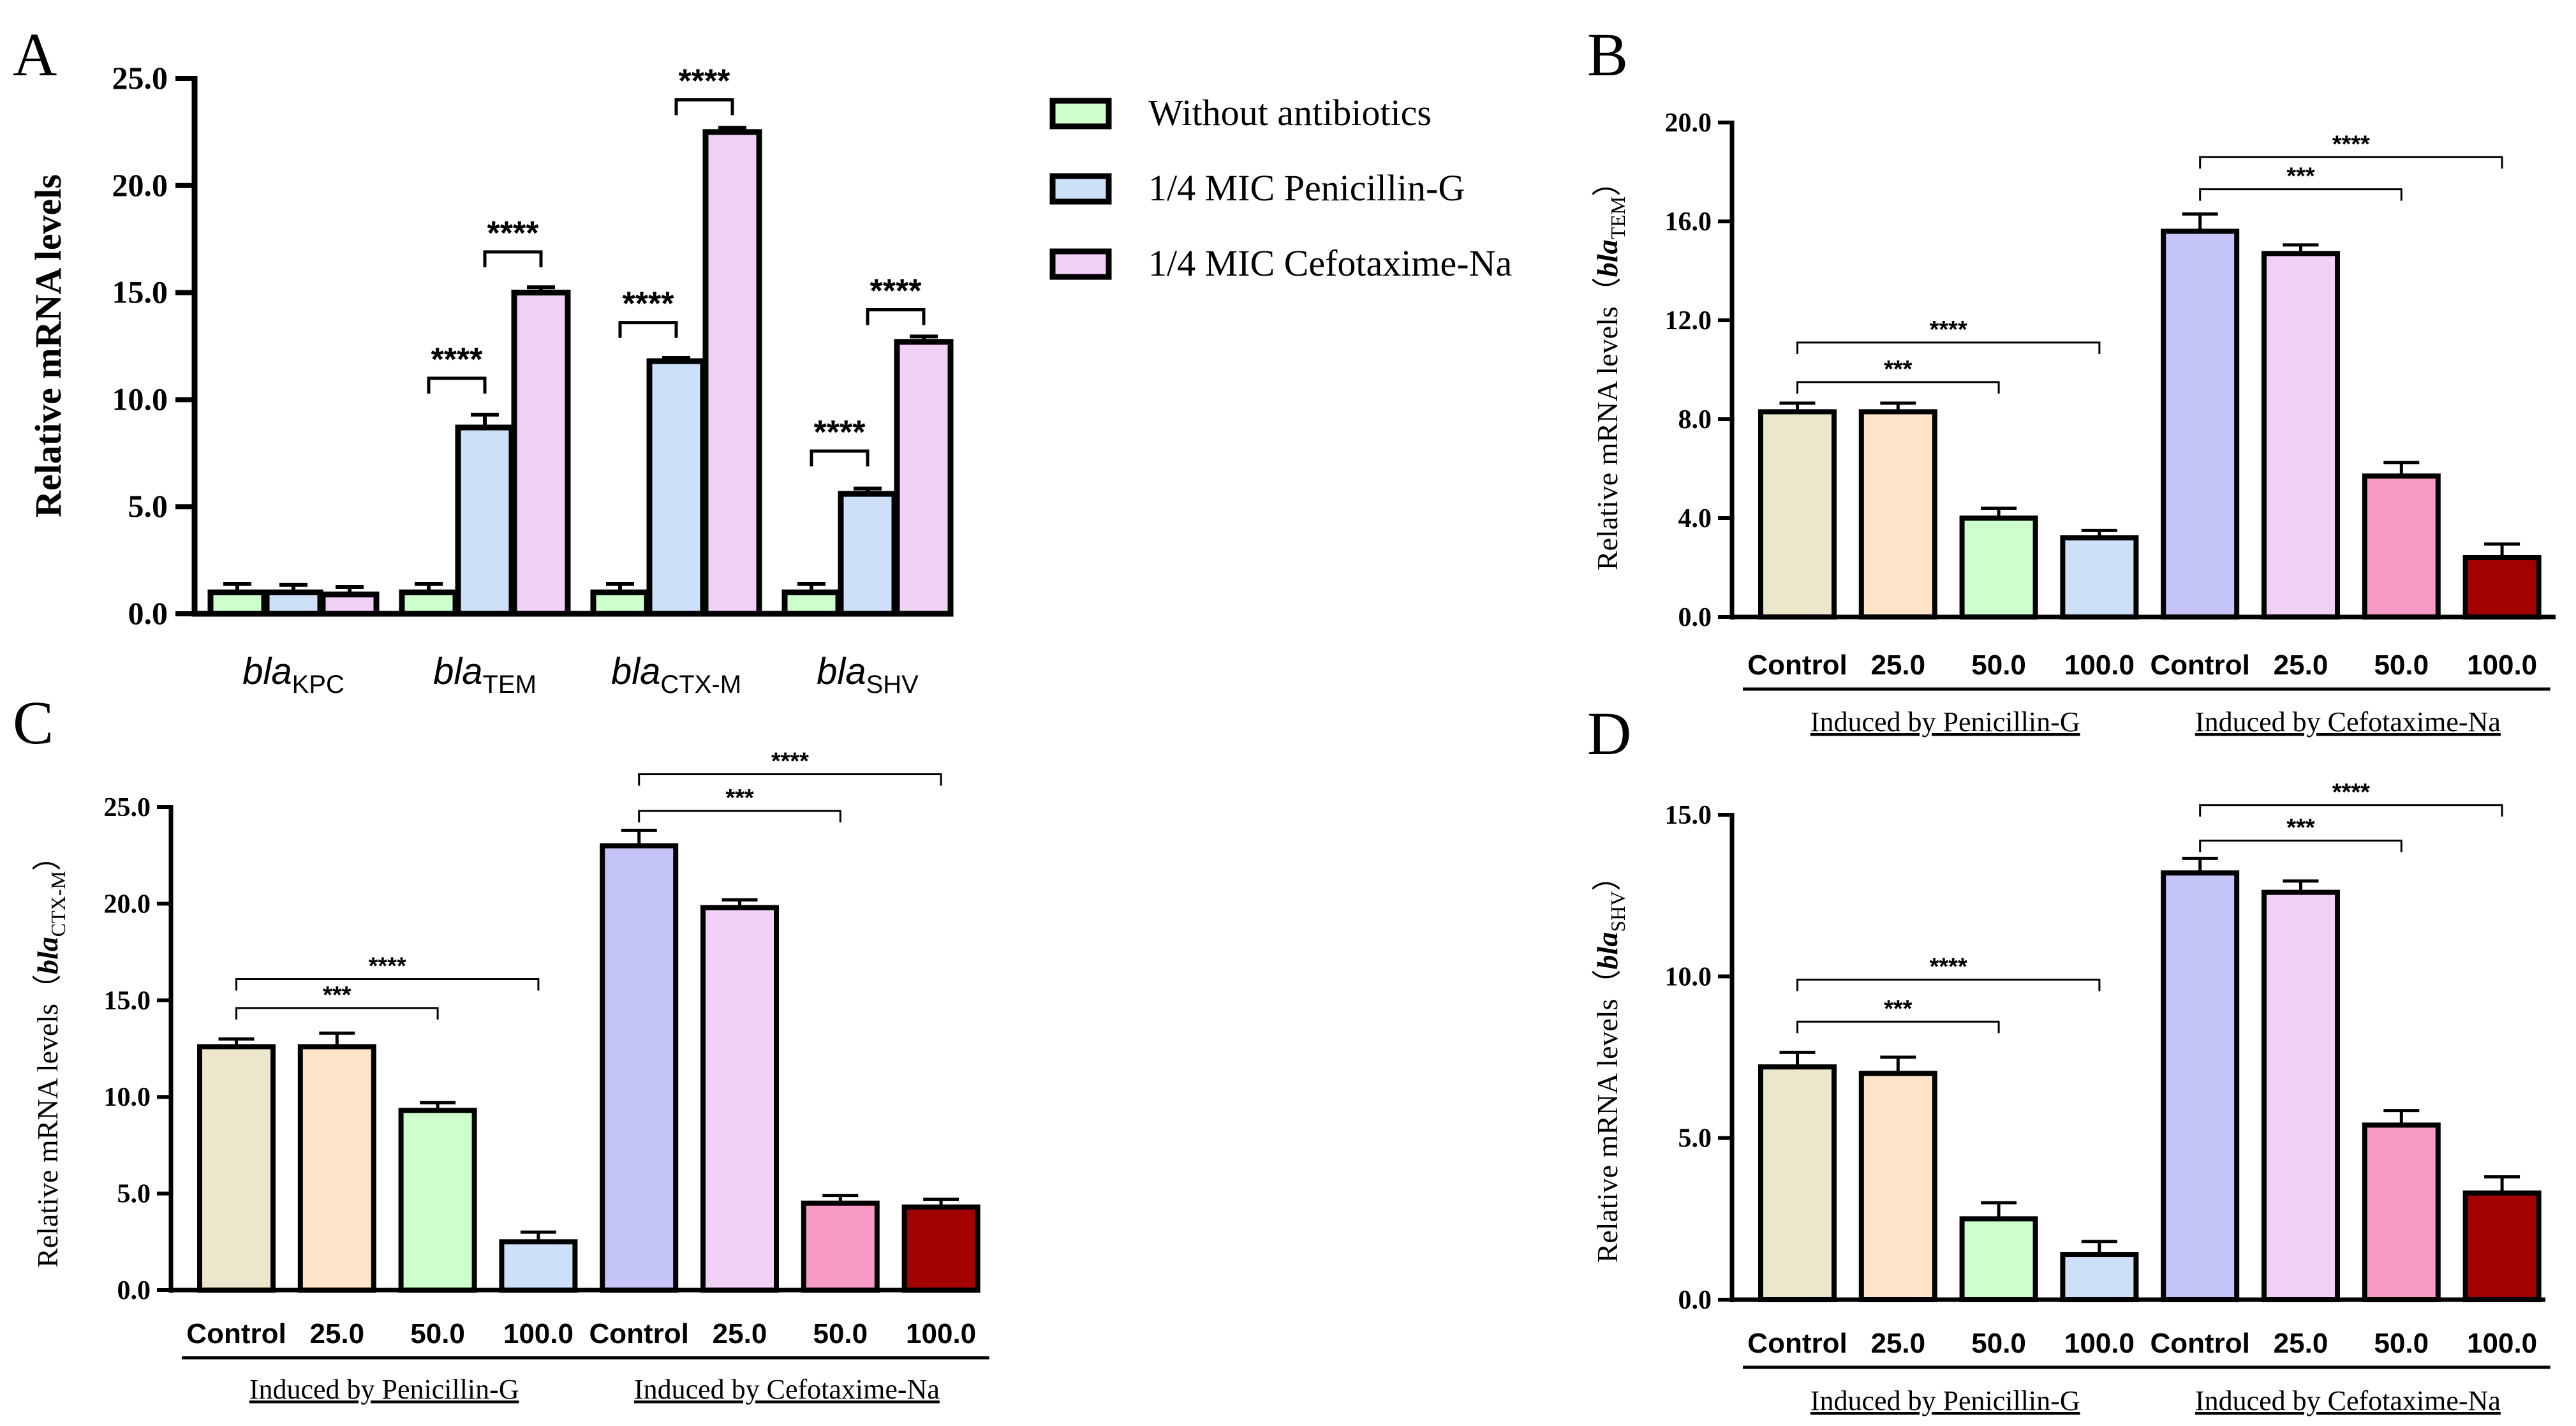  What do you see at coordinates (1898, 370) in the screenshot?
I see `panel-b-significance-label: ***` at bounding box center [1898, 370].